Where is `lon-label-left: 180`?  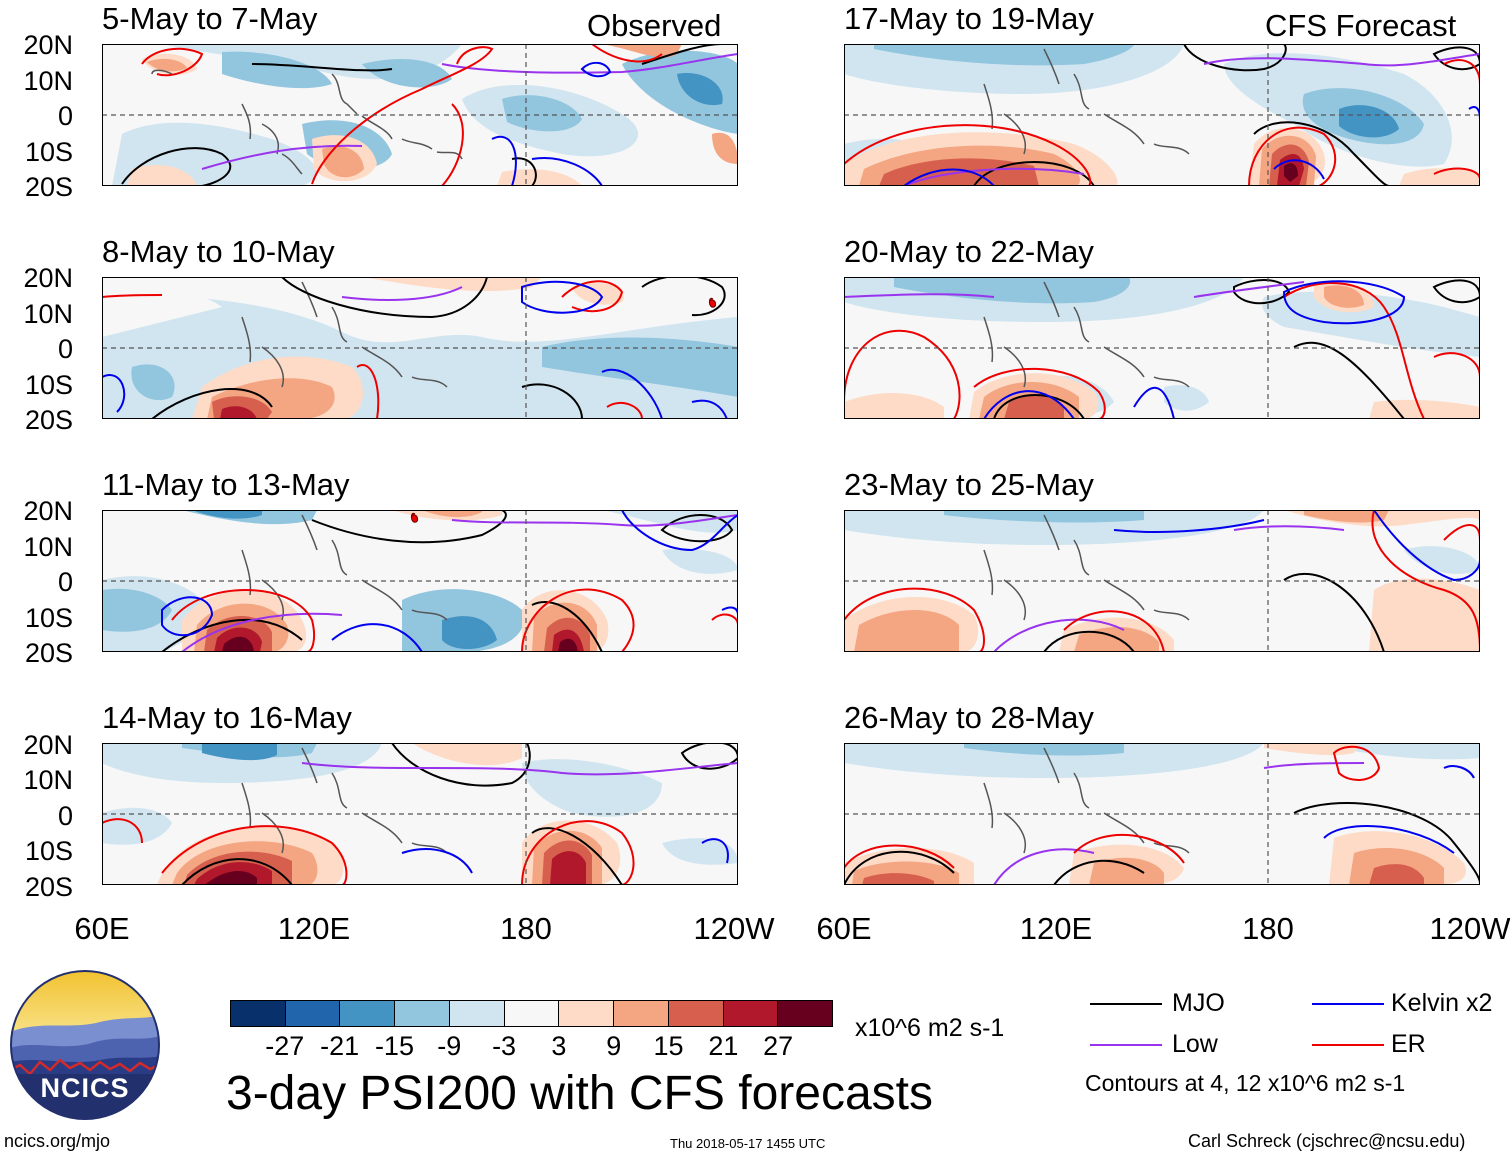
lon-label-left: 180 is located at coordinates (526, 928).